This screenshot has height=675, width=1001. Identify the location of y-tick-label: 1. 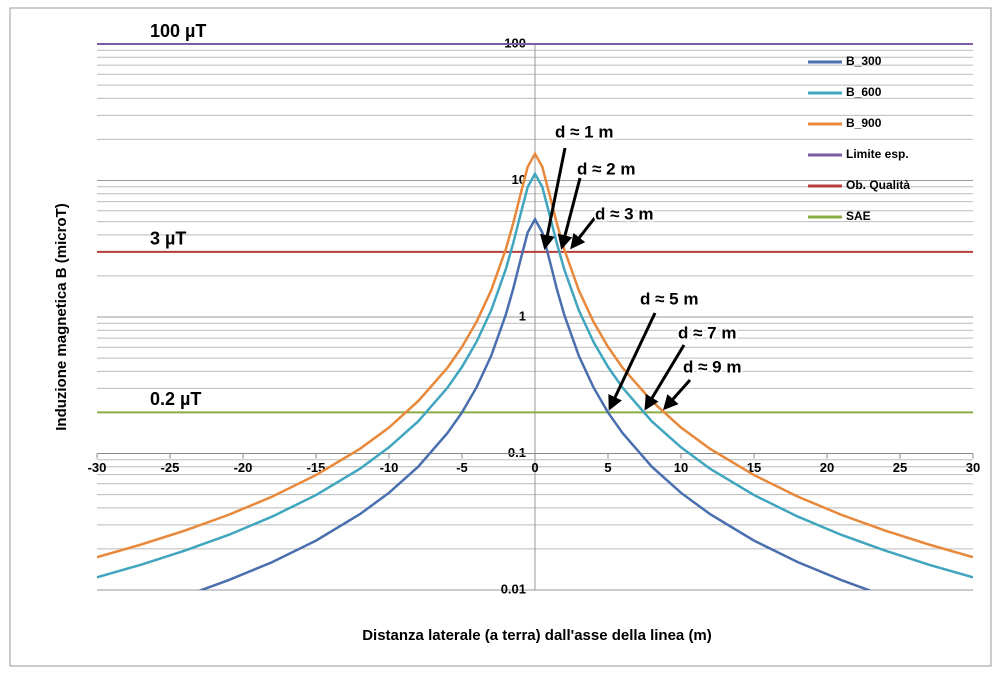
(522, 315).